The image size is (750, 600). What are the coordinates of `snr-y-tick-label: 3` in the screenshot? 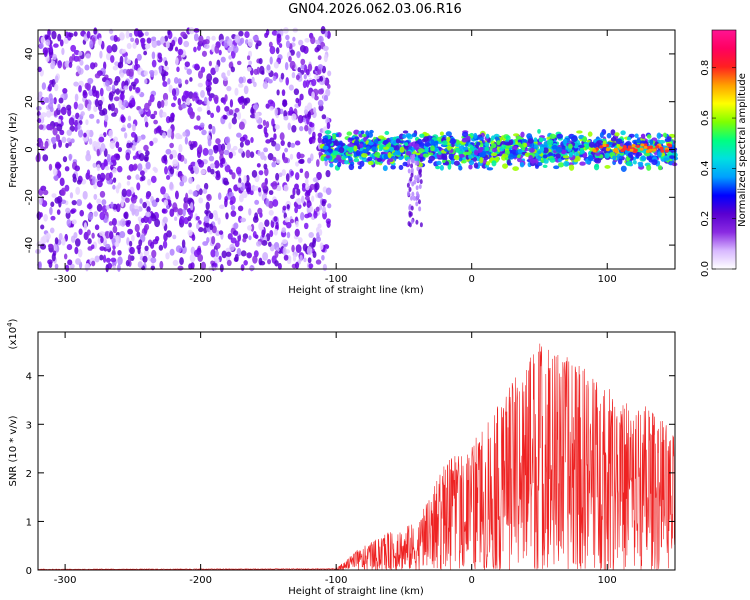 It's located at (29, 425).